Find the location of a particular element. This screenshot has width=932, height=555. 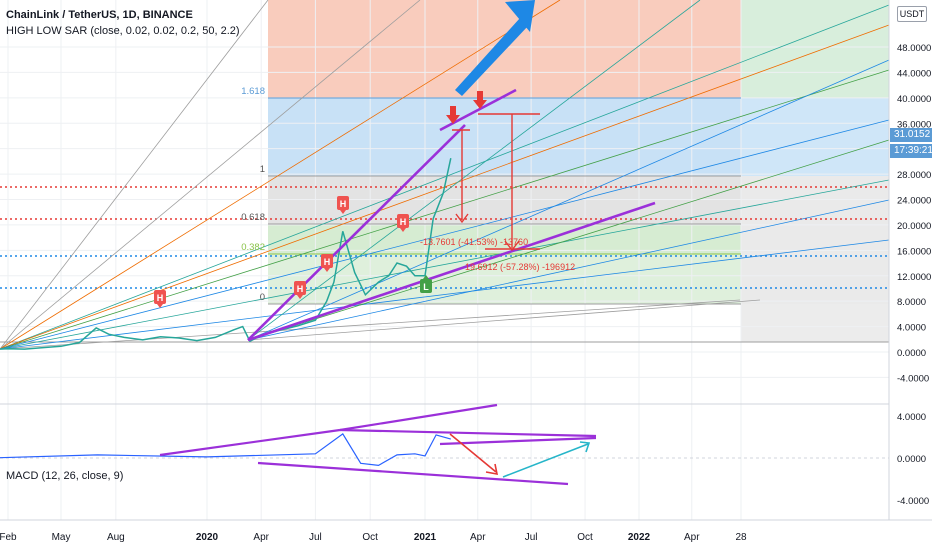

y-tick-label: 28.0000 is located at coordinates (914, 175).